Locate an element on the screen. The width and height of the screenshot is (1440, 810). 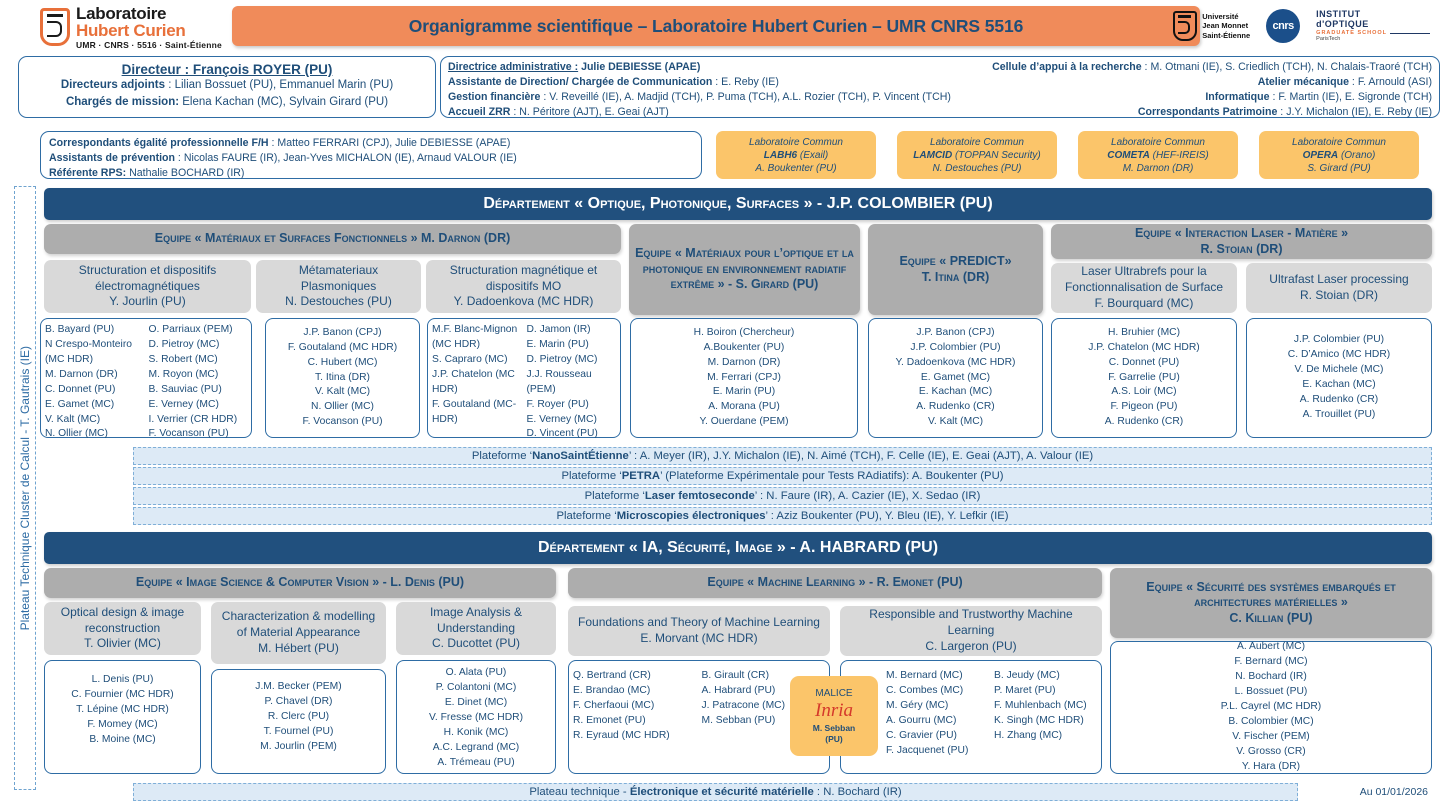
member: T. Itina (DR) is located at coordinates (342, 377).